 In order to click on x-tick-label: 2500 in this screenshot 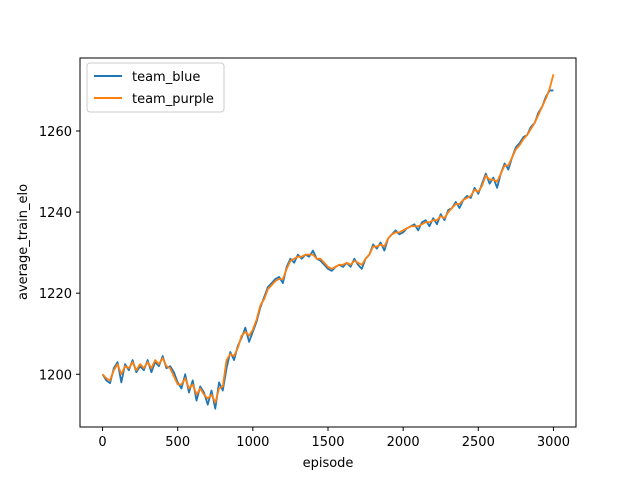, I will do `click(478, 442)`.